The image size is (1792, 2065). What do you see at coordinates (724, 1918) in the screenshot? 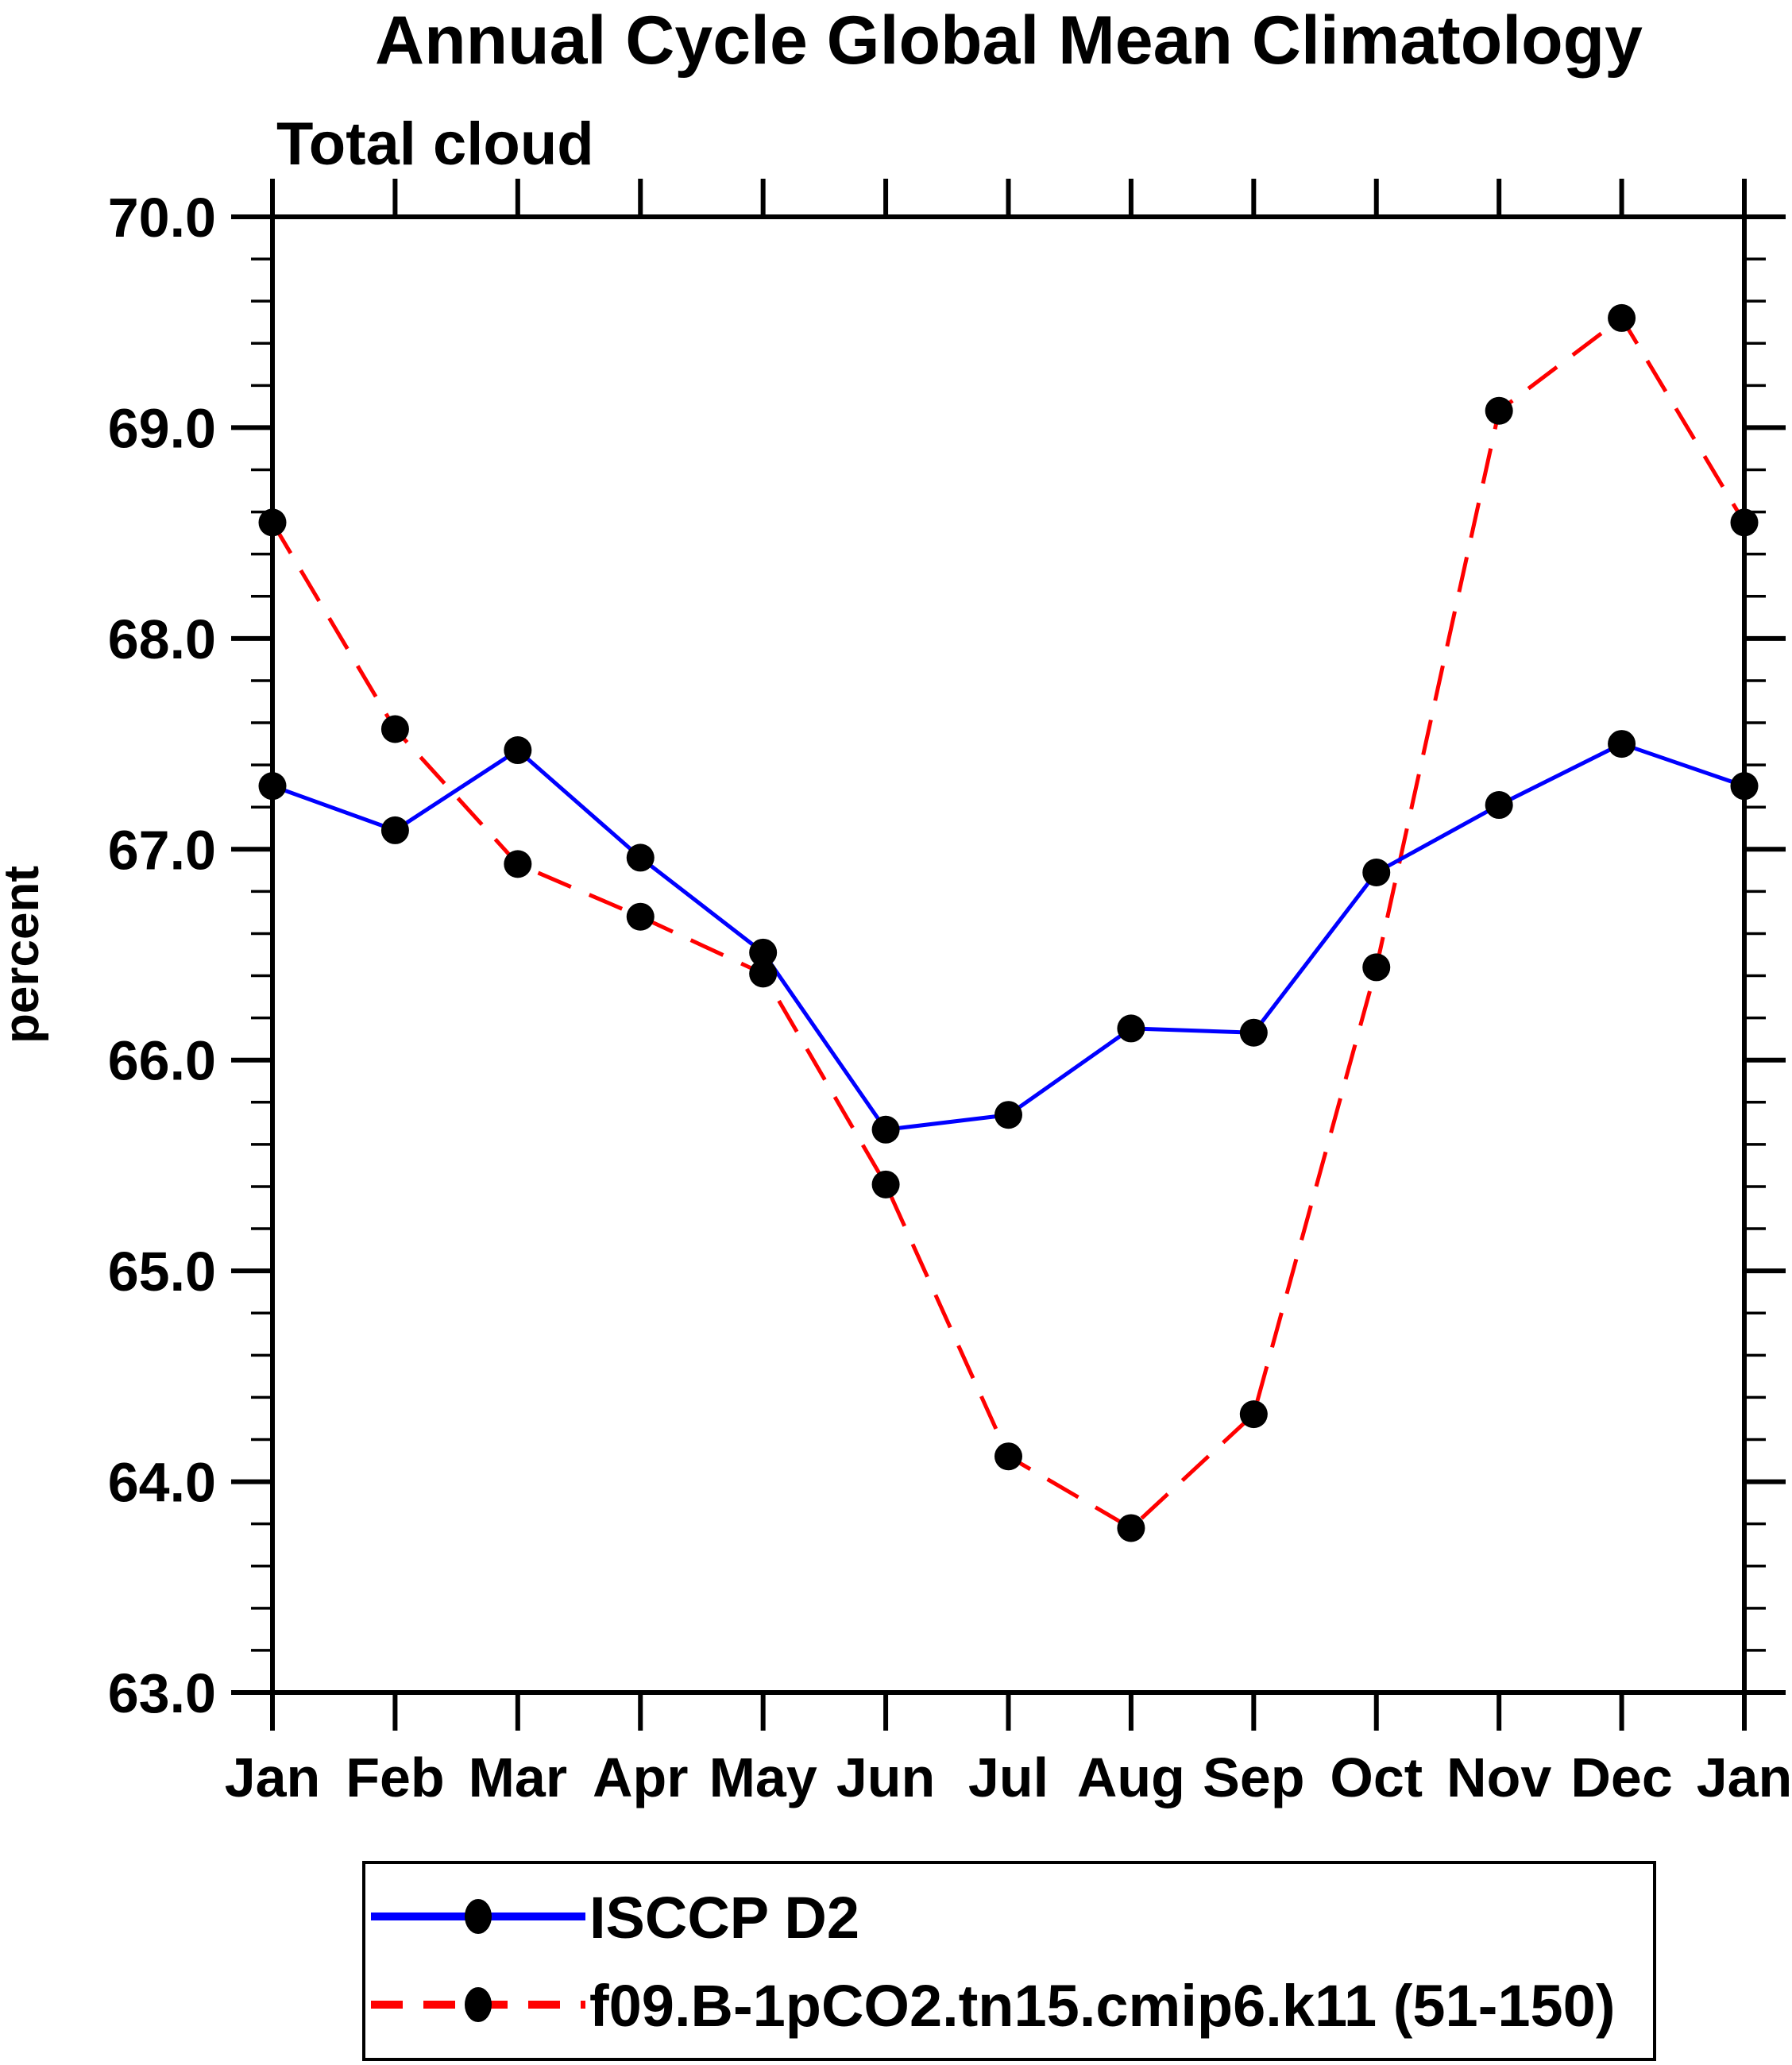
I see `legend-label: ISCCP D2` at bounding box center [724, 1918].